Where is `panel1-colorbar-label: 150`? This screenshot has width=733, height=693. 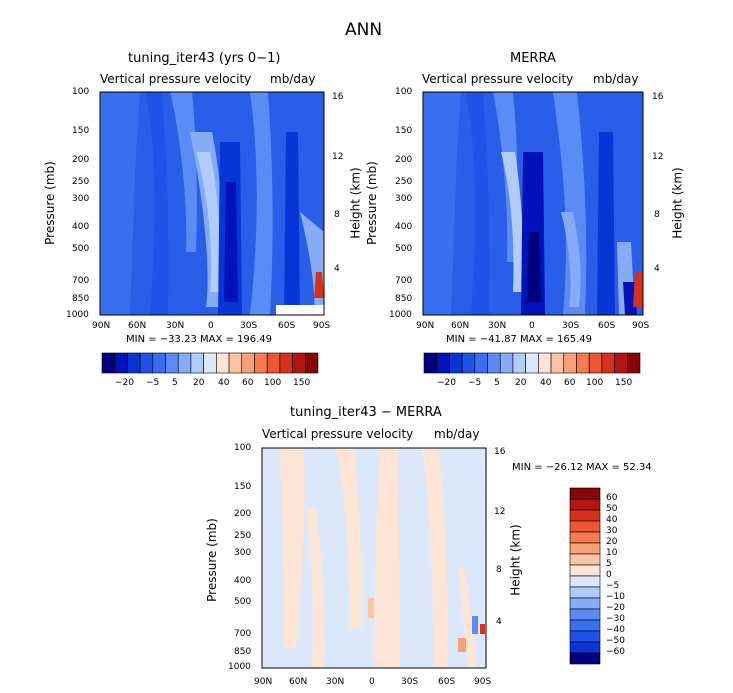
panel1-colorbar-label: 150 is located at coordinates (302, 383).